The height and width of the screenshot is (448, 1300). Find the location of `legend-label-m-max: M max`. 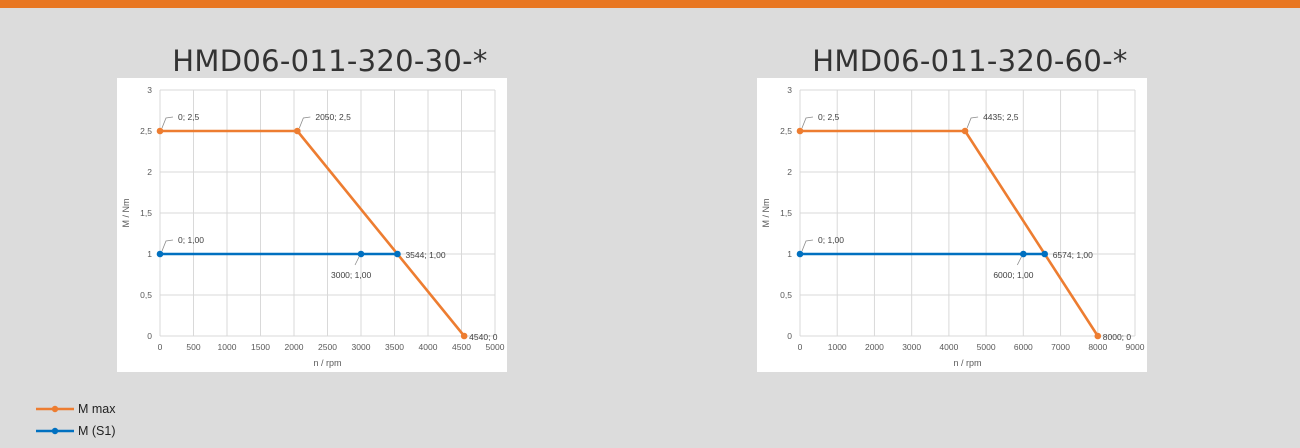

legend-label-m-max: M max is located at coordinates (97, 409).